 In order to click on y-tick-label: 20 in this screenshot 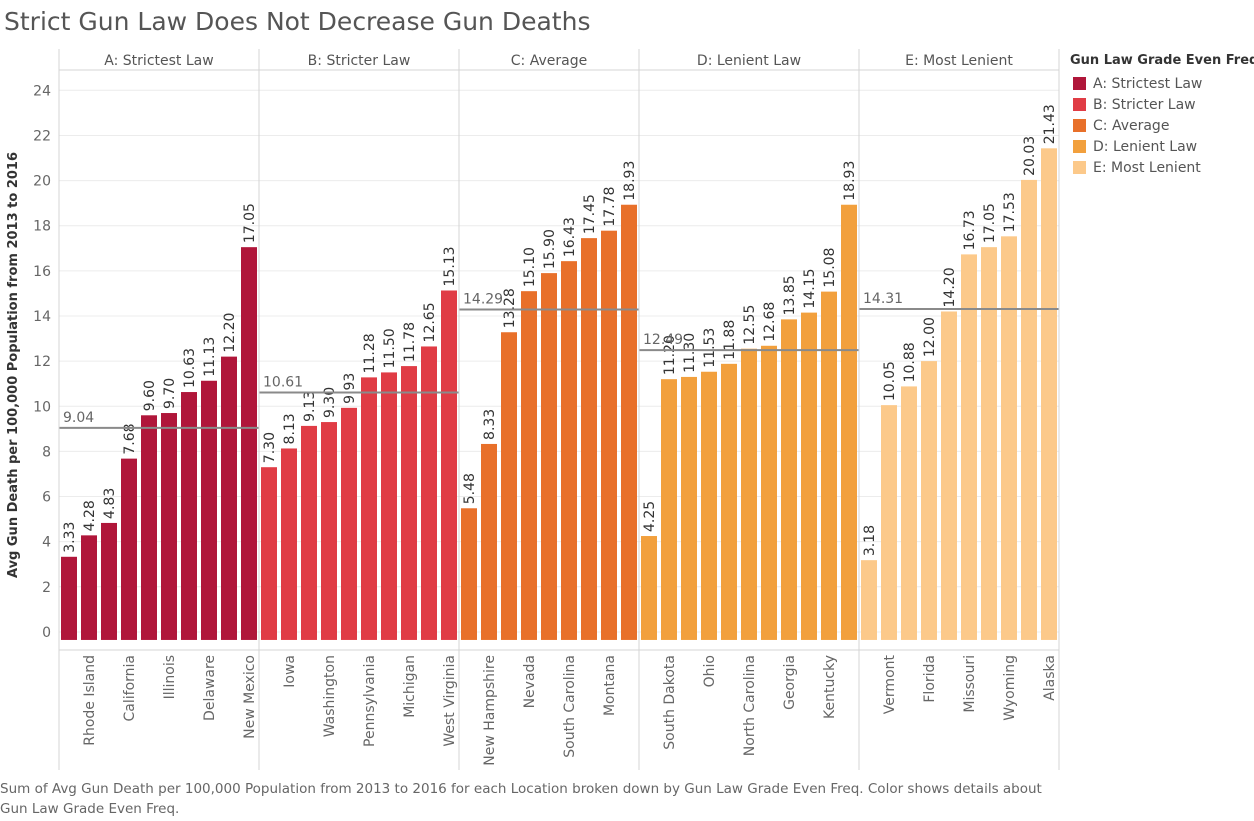, I will do `click(42, 182)`.